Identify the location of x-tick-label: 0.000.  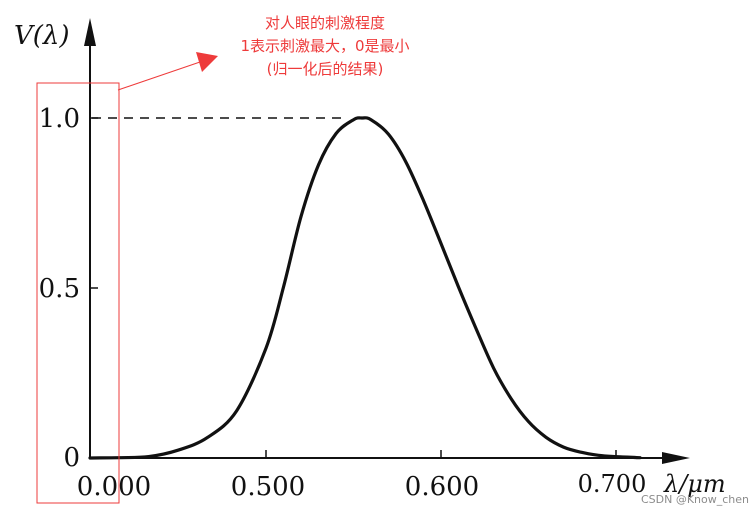
(114, 487).